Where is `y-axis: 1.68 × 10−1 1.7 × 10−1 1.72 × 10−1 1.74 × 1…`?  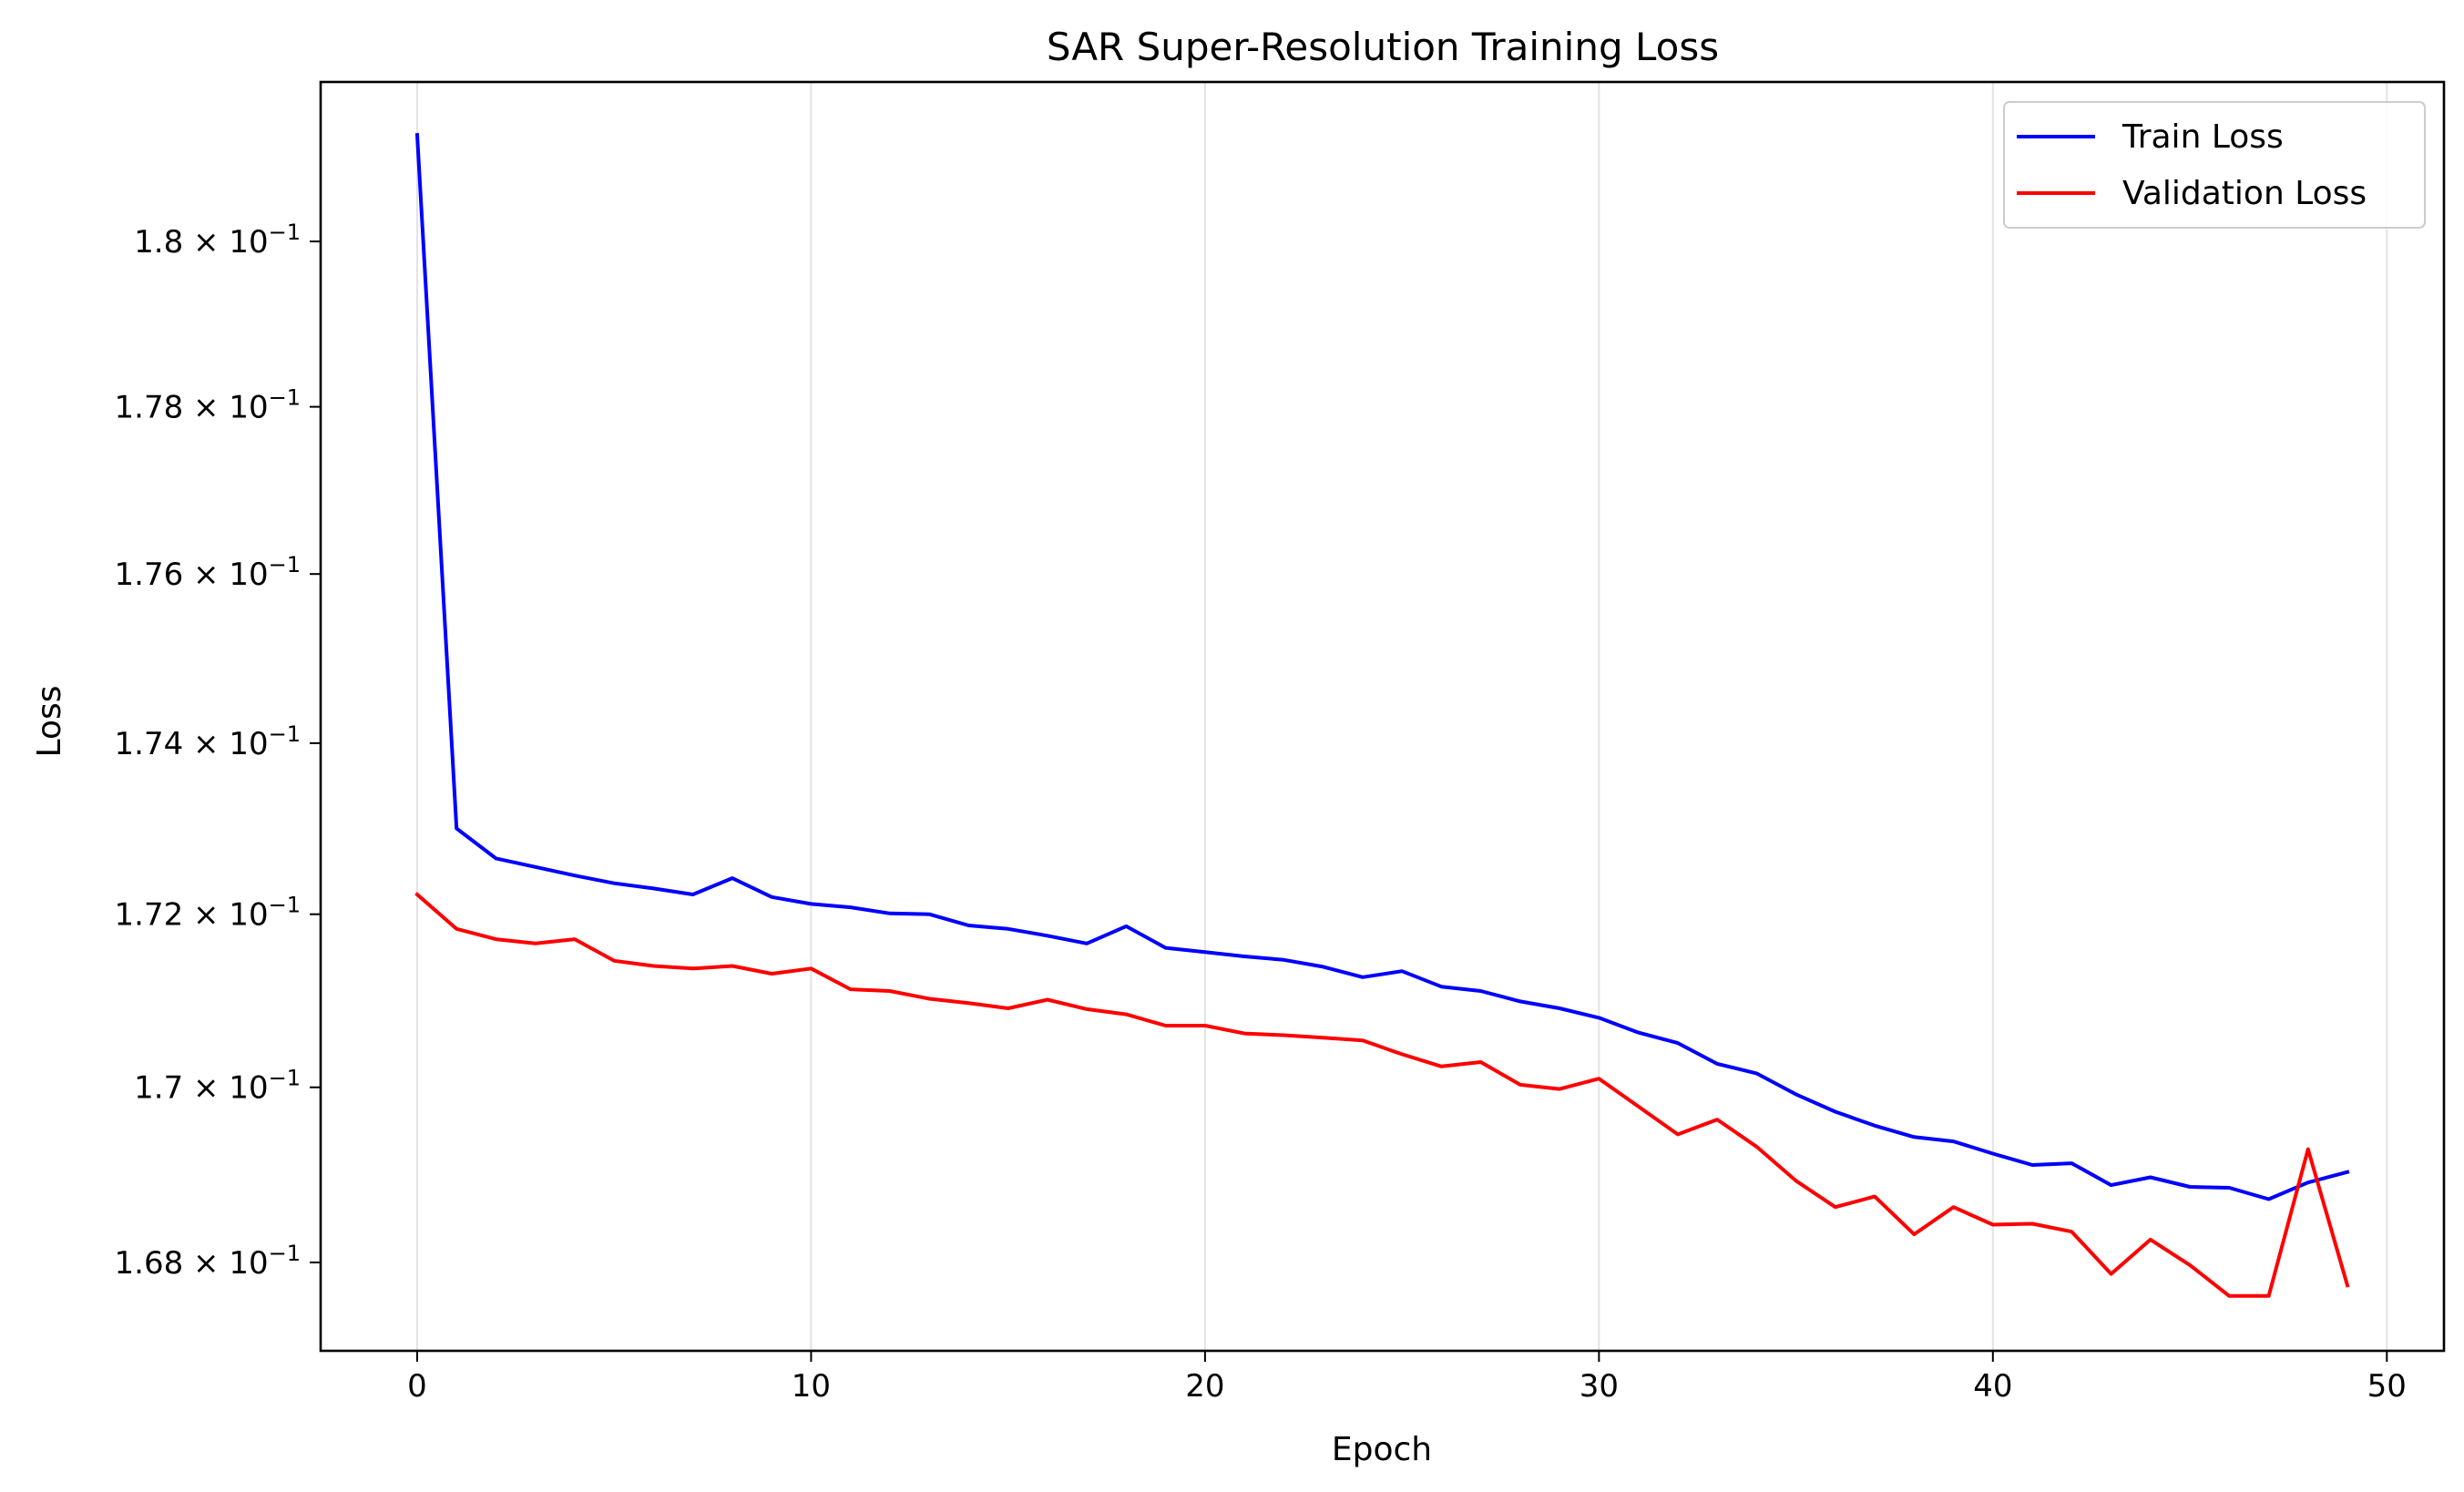 y-axis: 1.68 × 10−1 1.7 × 10−1 1.72 × 10−1 1.74 × 1… is located at coordinates (218, 751).